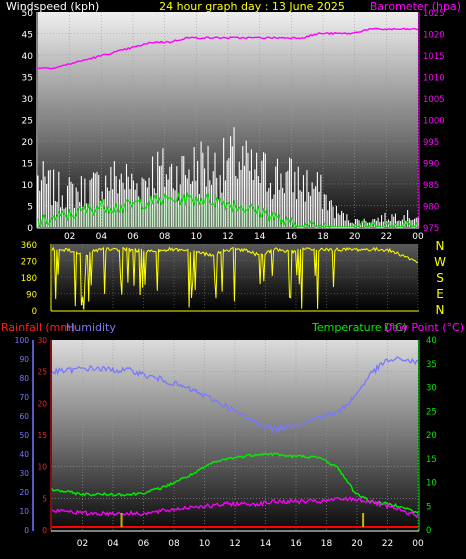 The image size is (466, 559). What do you see at coordinates (431, 460) in the screenshot?
I see `temperature-y-tick-label: 15` at bounding box center [431, 460].